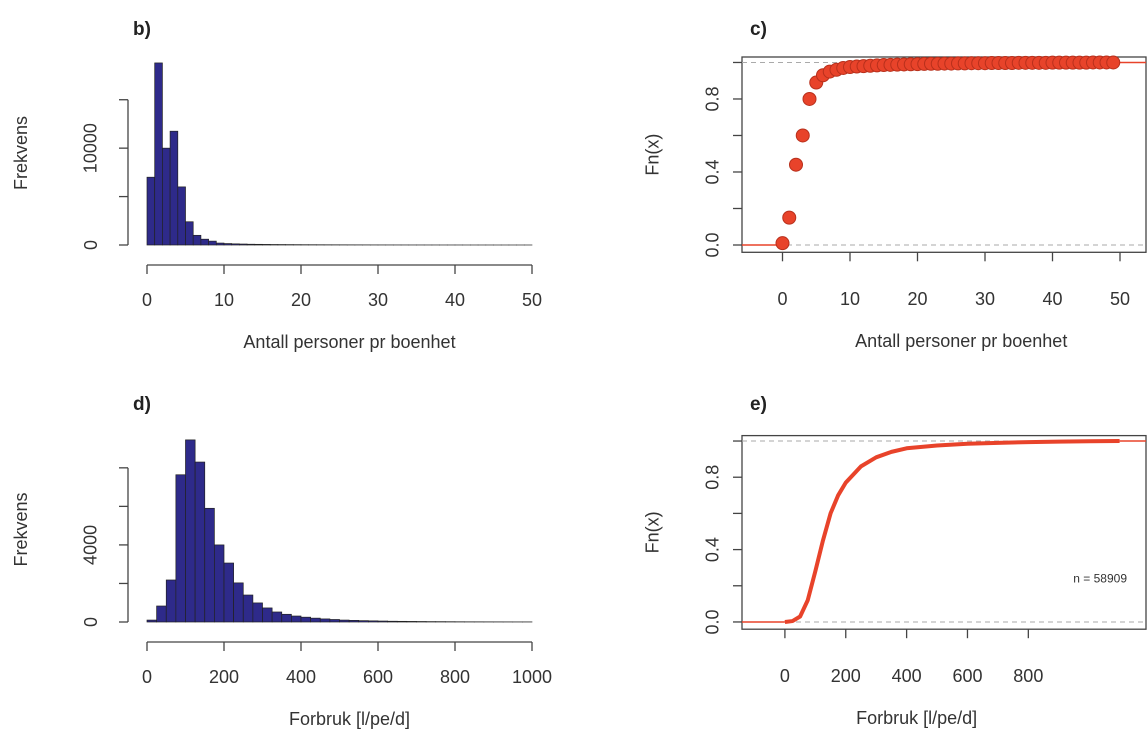  What do you see at coordinates (91, 545) in the screenshot?
I see `y-tick-label: 4000` at bounding box center [91, 545].